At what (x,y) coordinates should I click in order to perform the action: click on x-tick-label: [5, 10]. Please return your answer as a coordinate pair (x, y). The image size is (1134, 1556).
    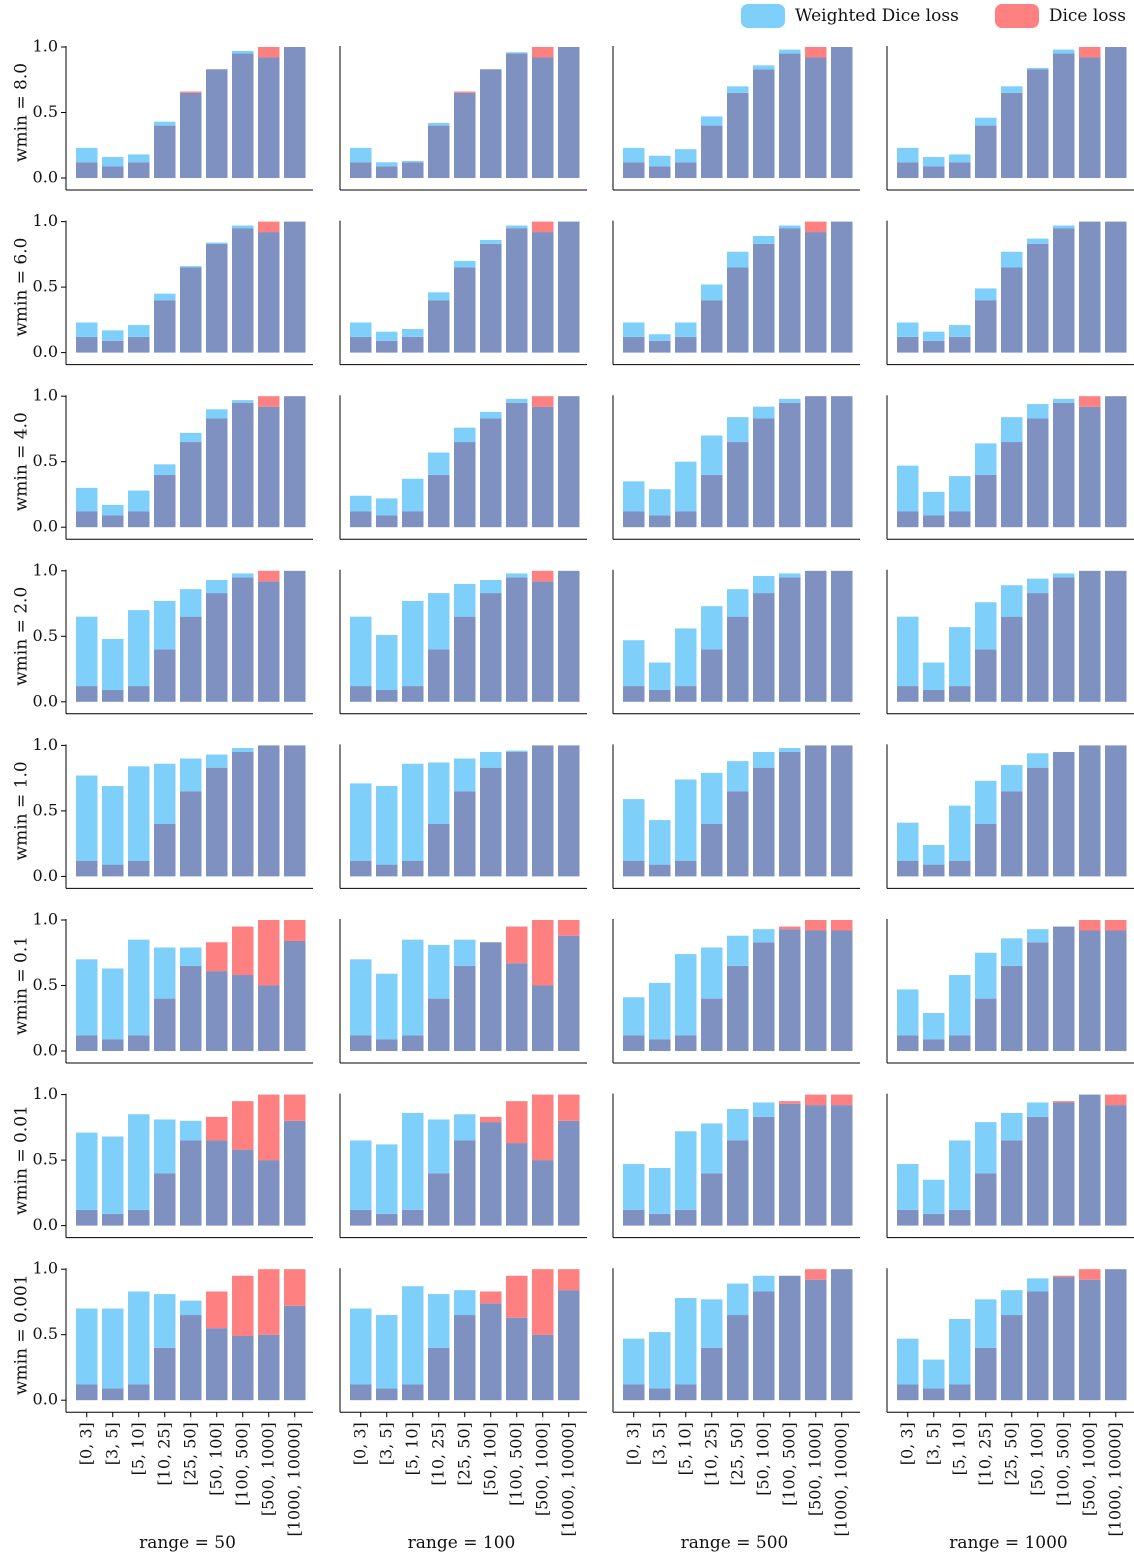
    Looking at the image, I should click on (685, 1448).